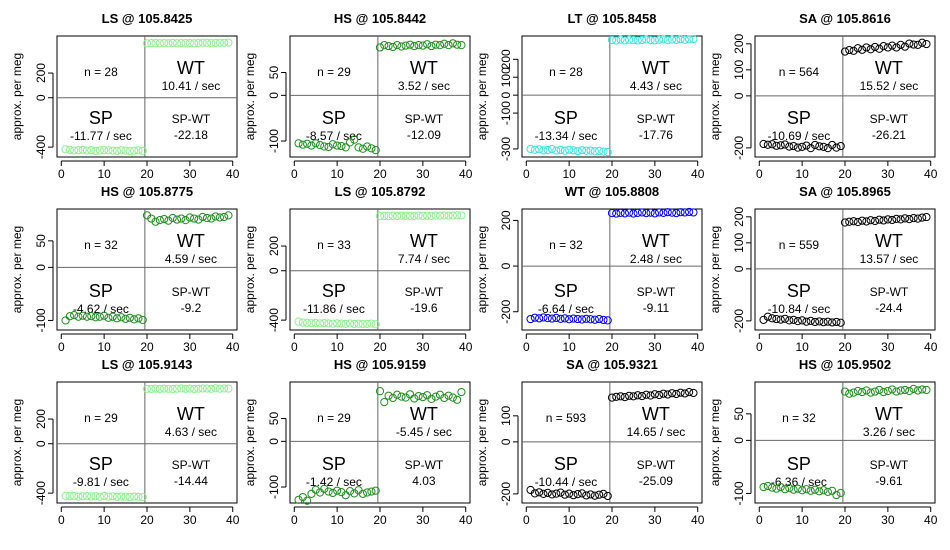 This screenshot has height=550, width=950. I want to click on y-tick-label: -200, so click(506, 311).